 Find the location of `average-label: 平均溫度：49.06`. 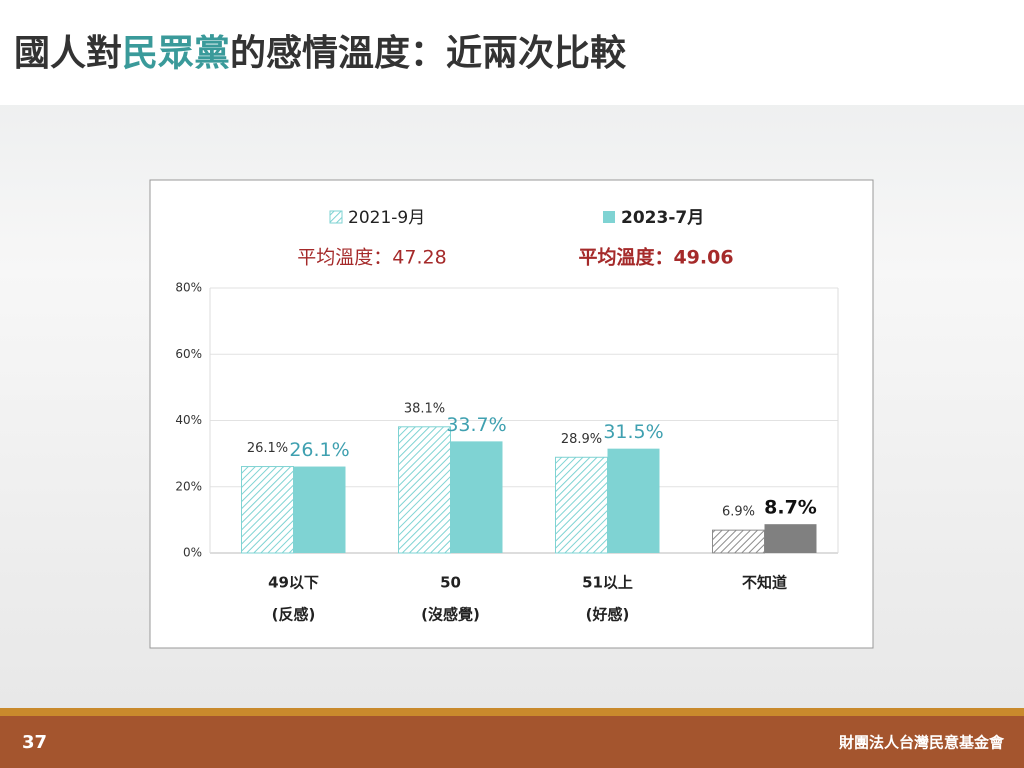

average-label: 平均溫度：49.06 is located at coordinates (655, 257).